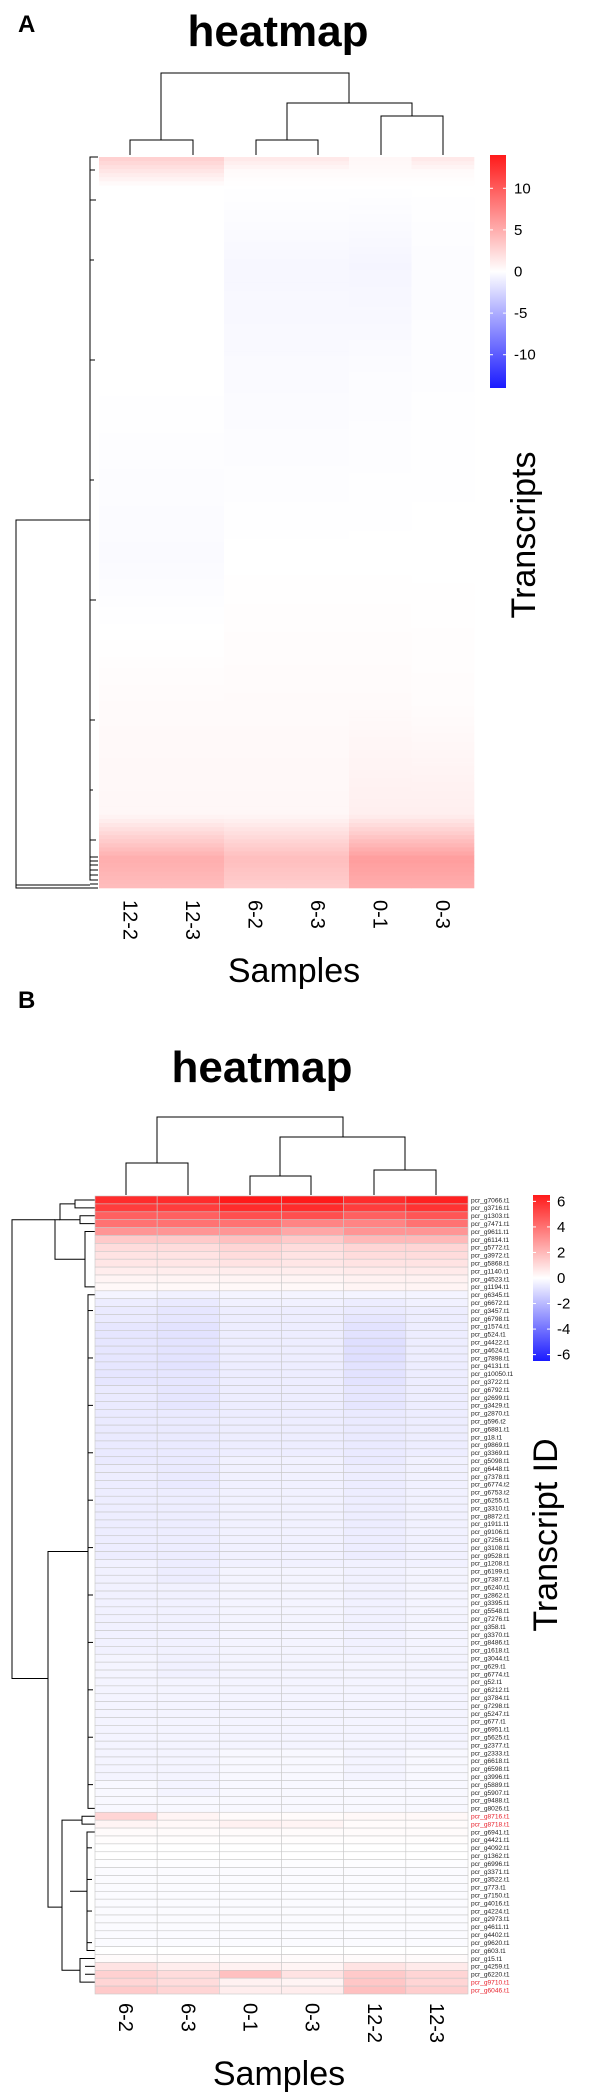 Image resolution: width=591 pixels, height=2099 pixels. Describe the element at coordinates (563, 1304) in the screenshot. I see `legend-tick-label: -2` at that location.